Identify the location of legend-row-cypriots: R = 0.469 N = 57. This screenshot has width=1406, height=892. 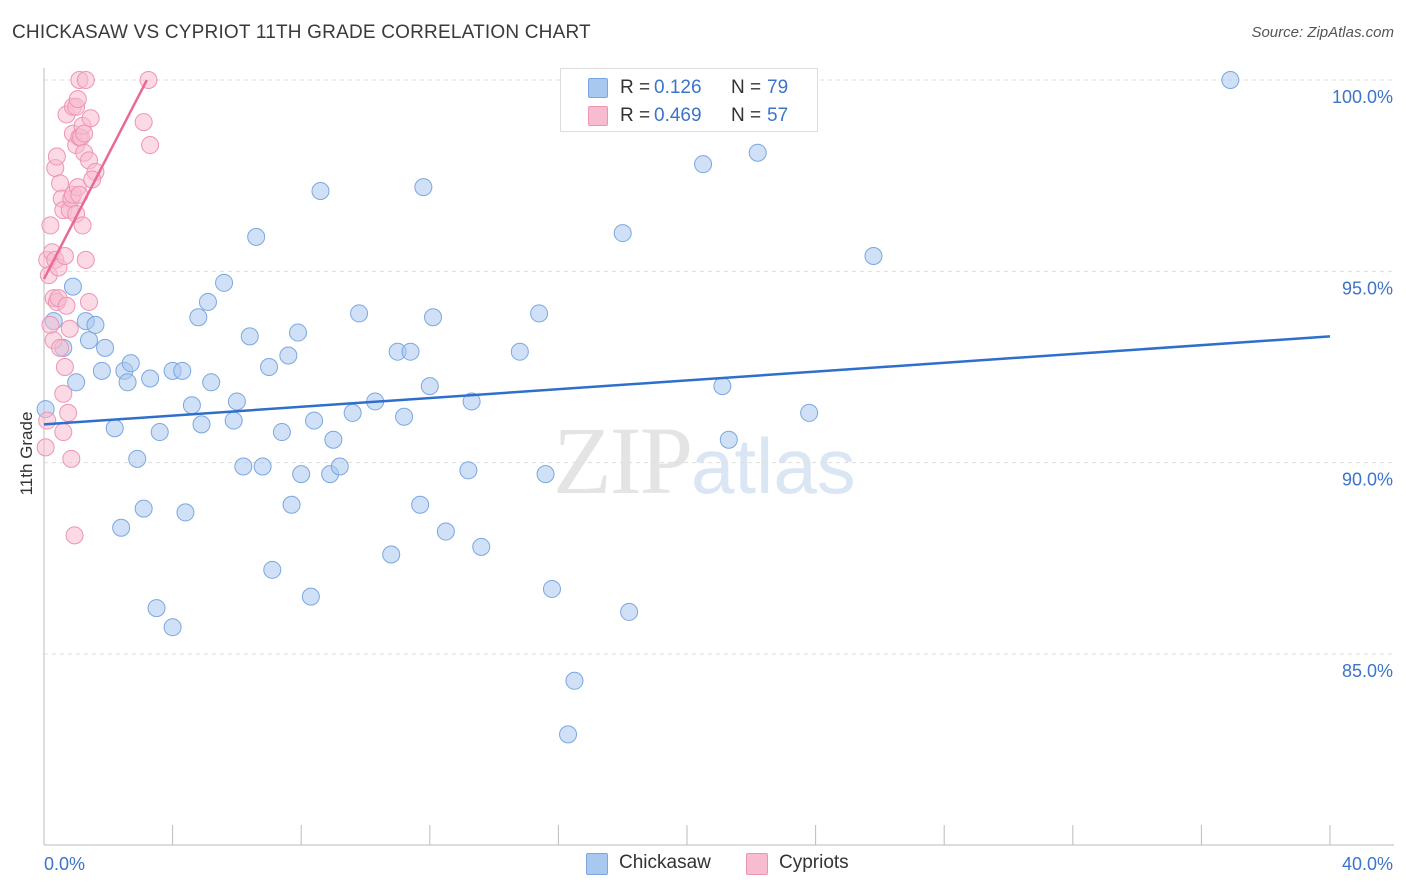
(689, 117).